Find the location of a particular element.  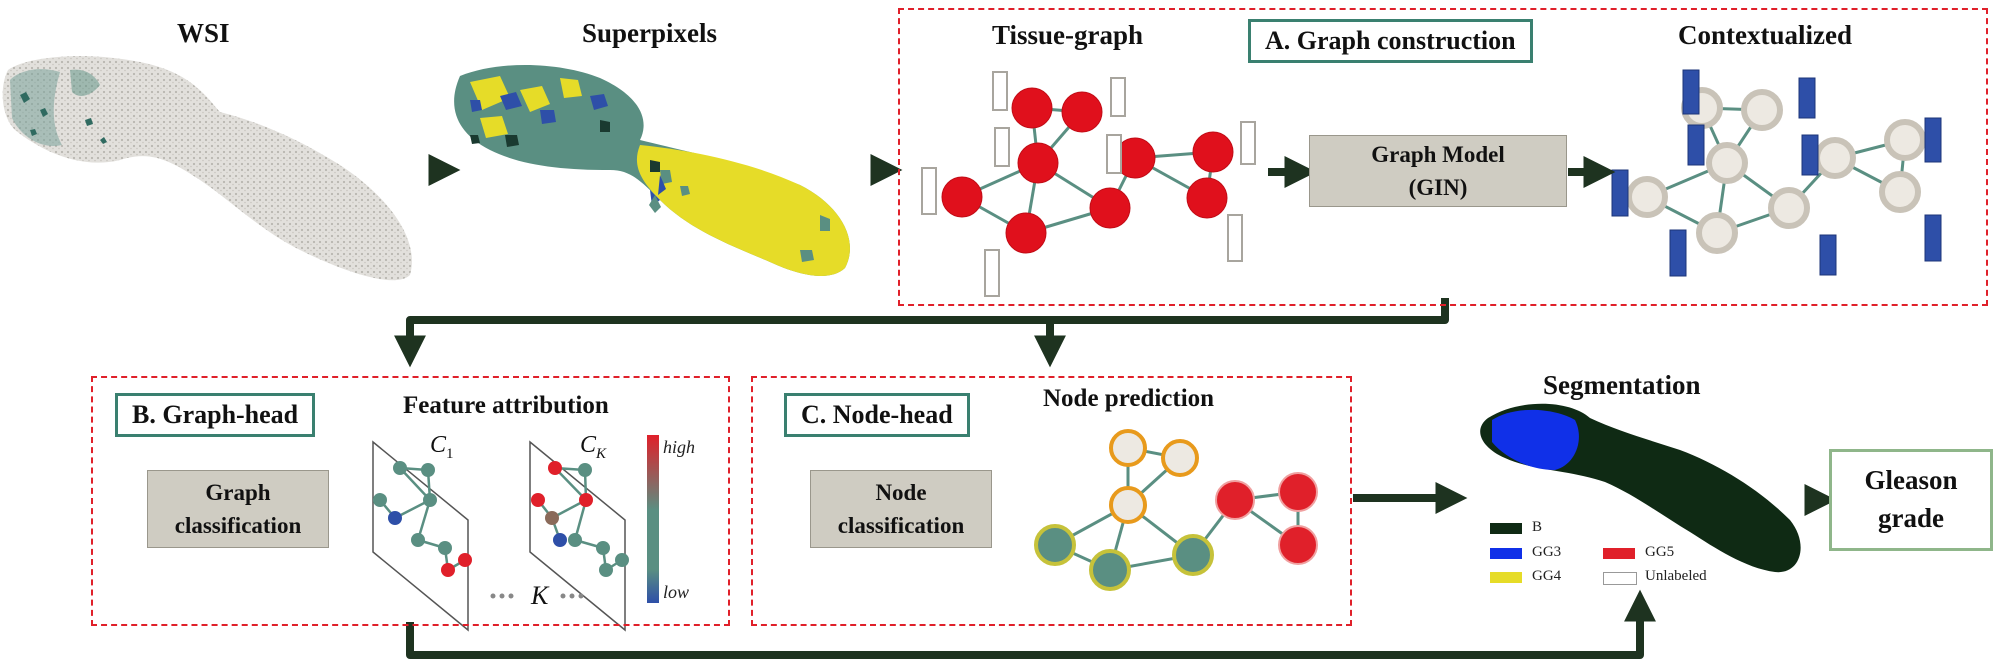

class-last-letter: C is located at coordinates (588, 445).